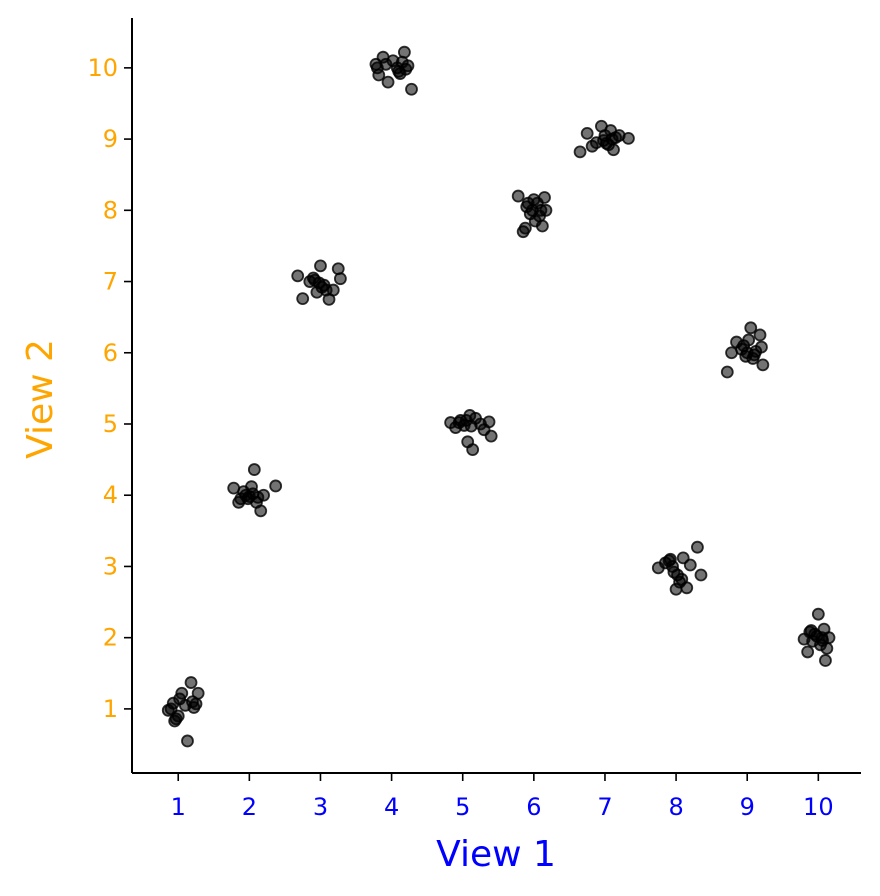  I want to click on y-tick-label: 10, so click(102, 68).